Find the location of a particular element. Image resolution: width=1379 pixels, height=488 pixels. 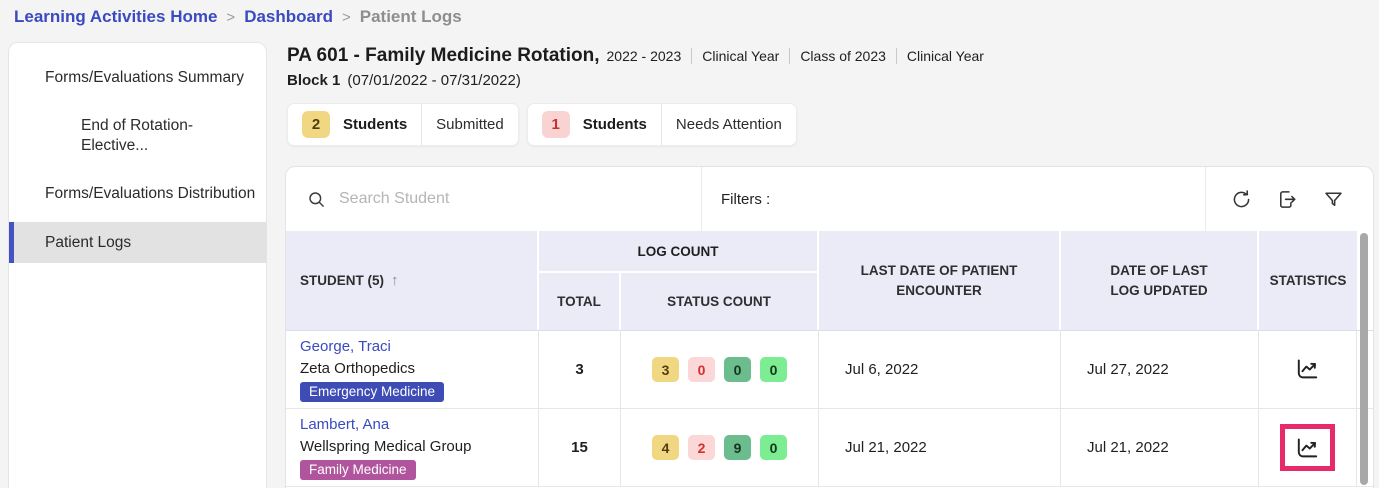

student-organization: Wellspring Medical Group is located at coordinates (386, 446).